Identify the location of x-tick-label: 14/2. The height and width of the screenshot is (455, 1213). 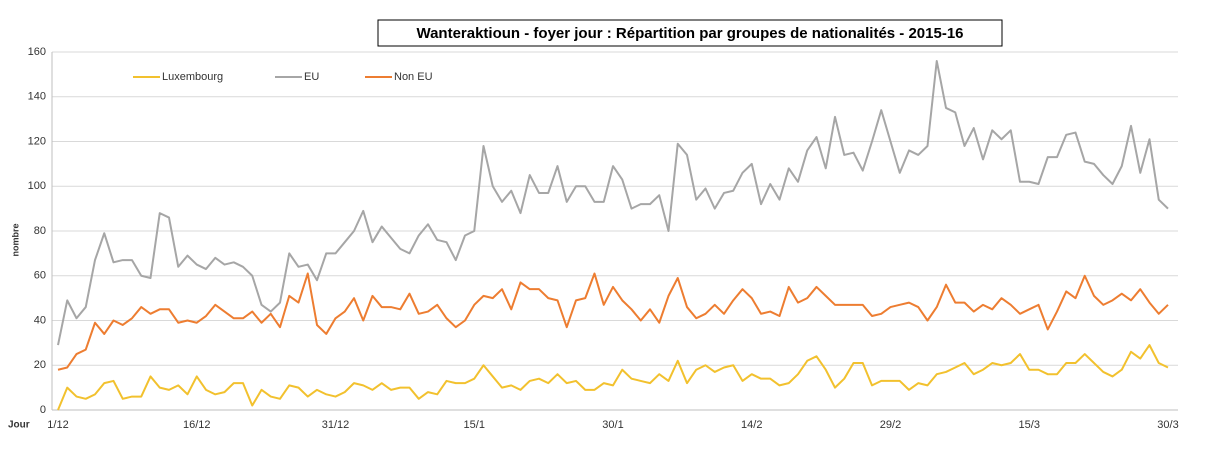
(751, 425).